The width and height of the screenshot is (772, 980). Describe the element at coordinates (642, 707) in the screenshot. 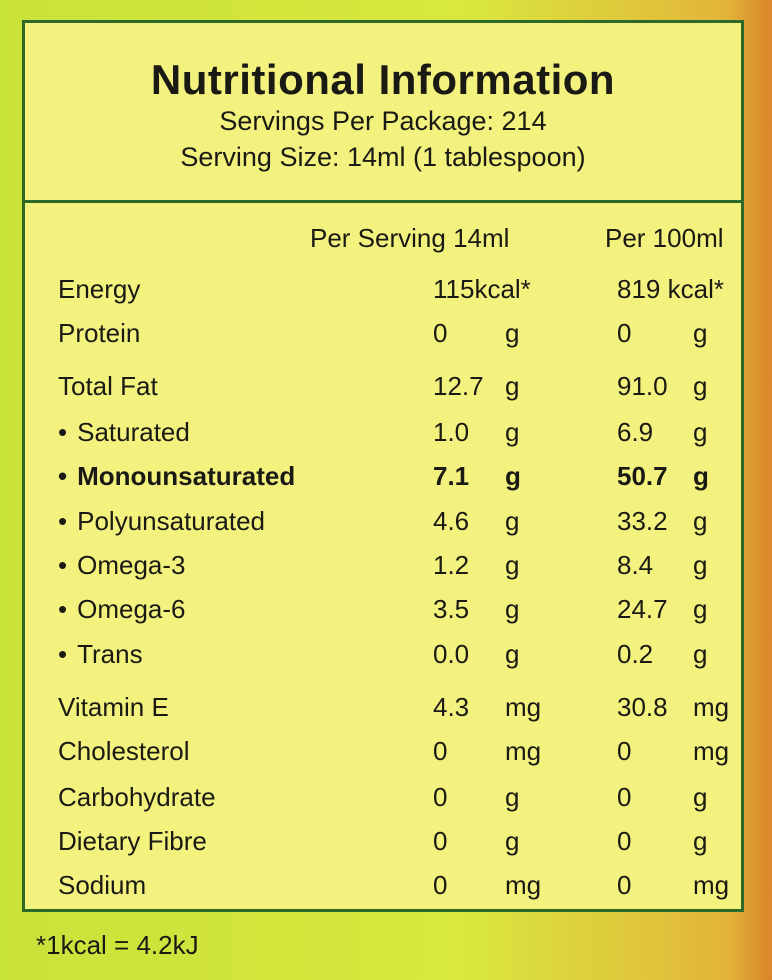

I see `per-100ml-value: 30.8` at that location.